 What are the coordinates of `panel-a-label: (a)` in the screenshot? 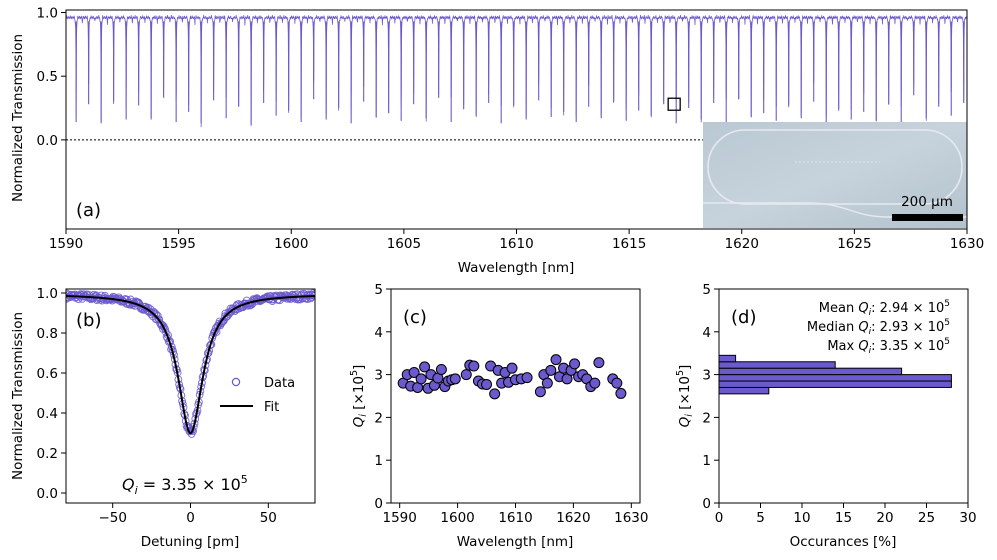 It's located at (88, 210).